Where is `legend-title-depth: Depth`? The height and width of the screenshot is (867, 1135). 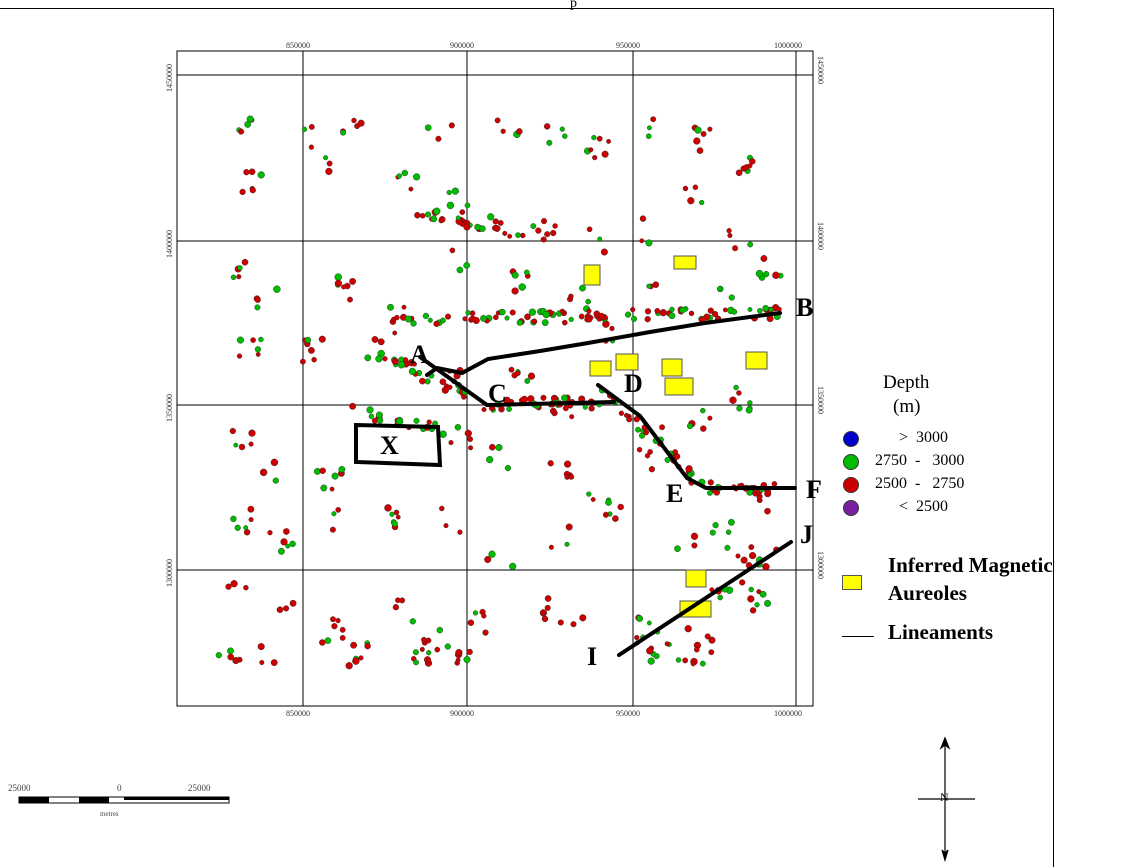
legend-title-depth: Depth is located at coordinates (906, 382).